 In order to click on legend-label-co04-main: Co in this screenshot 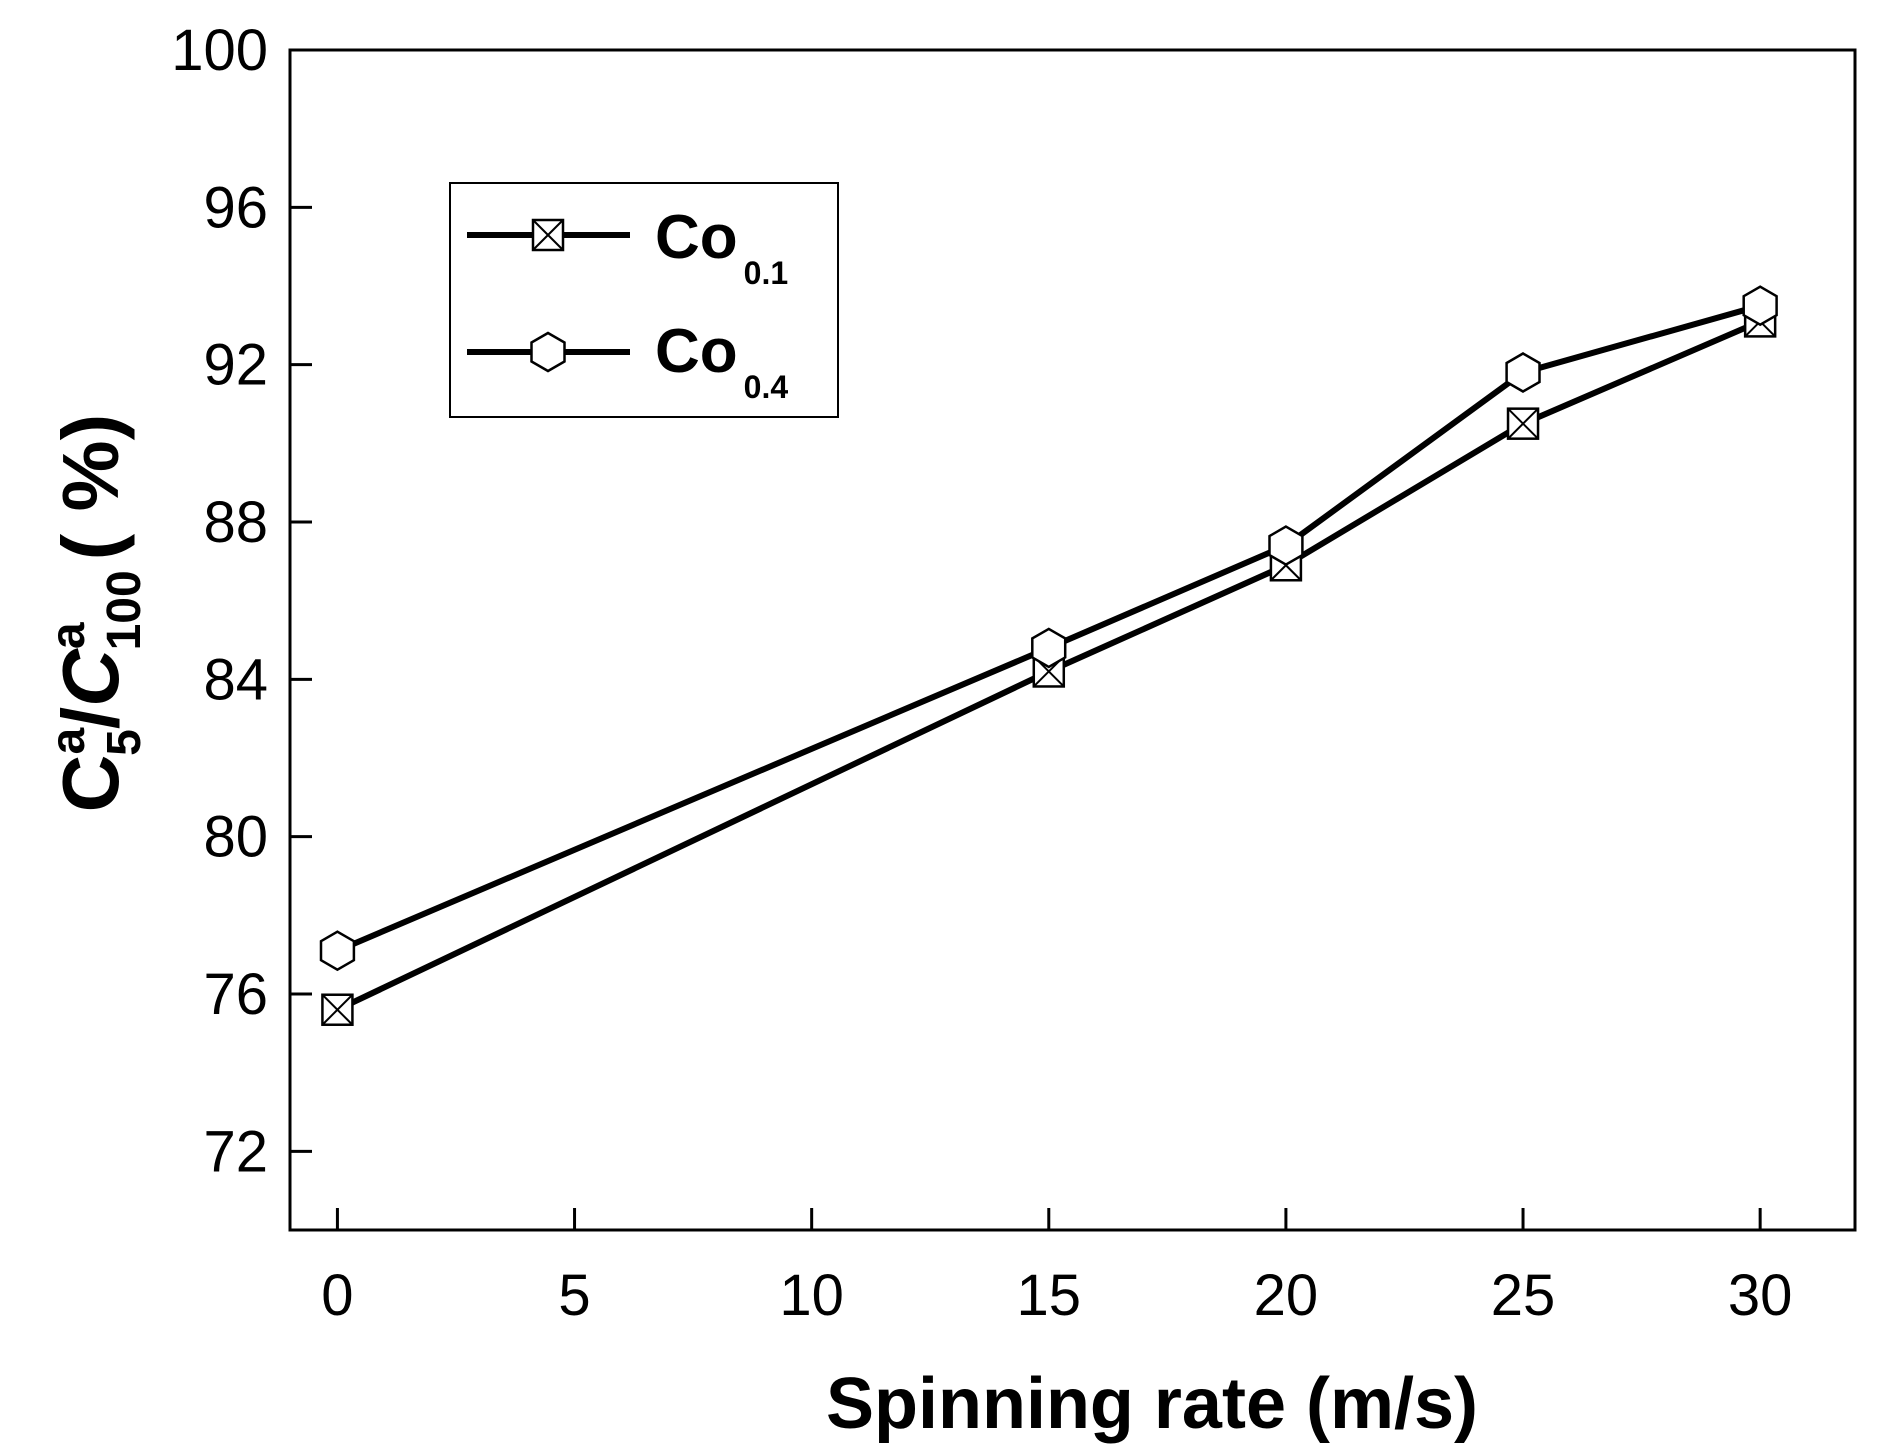, I will do `click(696, 351)`.